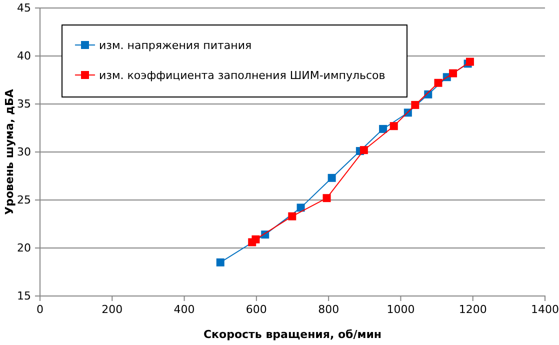 The image size is (559, 345). Describe the element at coordinates (24, 8) in the screenshot. I see `y-tick-label: 45` at that location.